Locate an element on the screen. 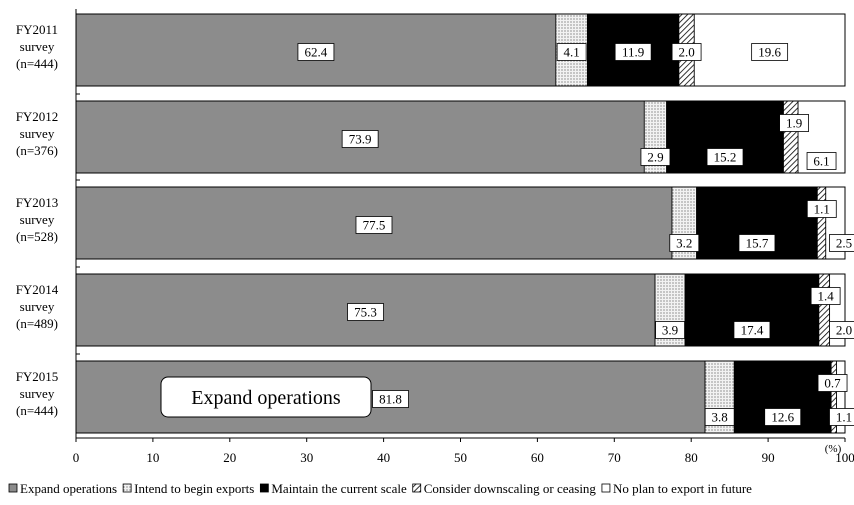 Image resolution: width=854 pixels, height=505 pixels. data-label-expand: 62.4 is located at coordinates (316, 52).